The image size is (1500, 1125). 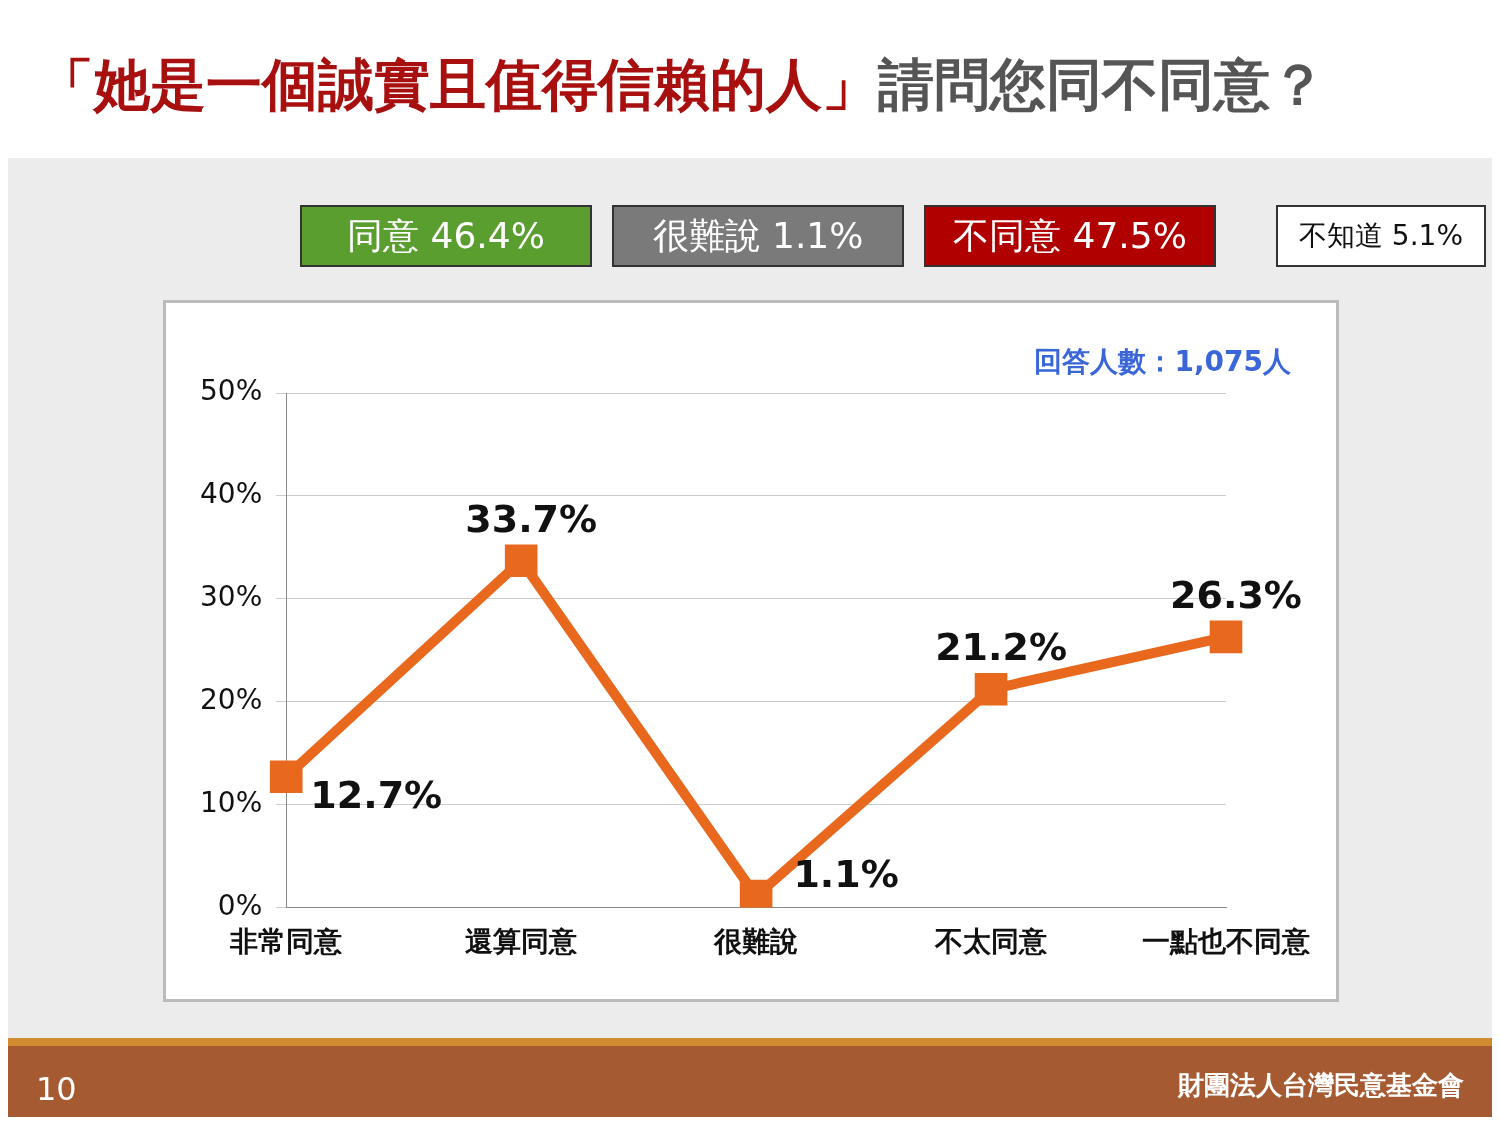 I want to click on text: 10, so click(x=56, y=1089).